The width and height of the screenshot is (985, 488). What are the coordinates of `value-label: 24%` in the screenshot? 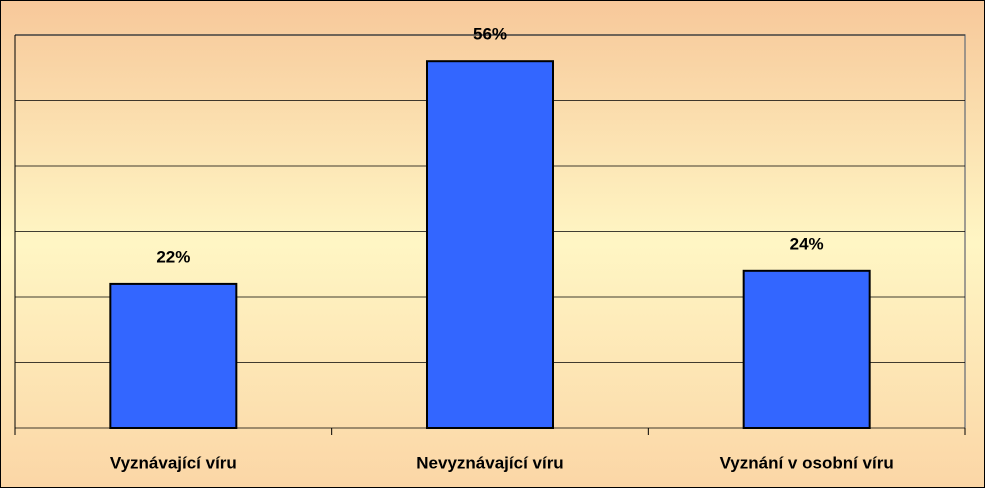 It's located at (807, 243).